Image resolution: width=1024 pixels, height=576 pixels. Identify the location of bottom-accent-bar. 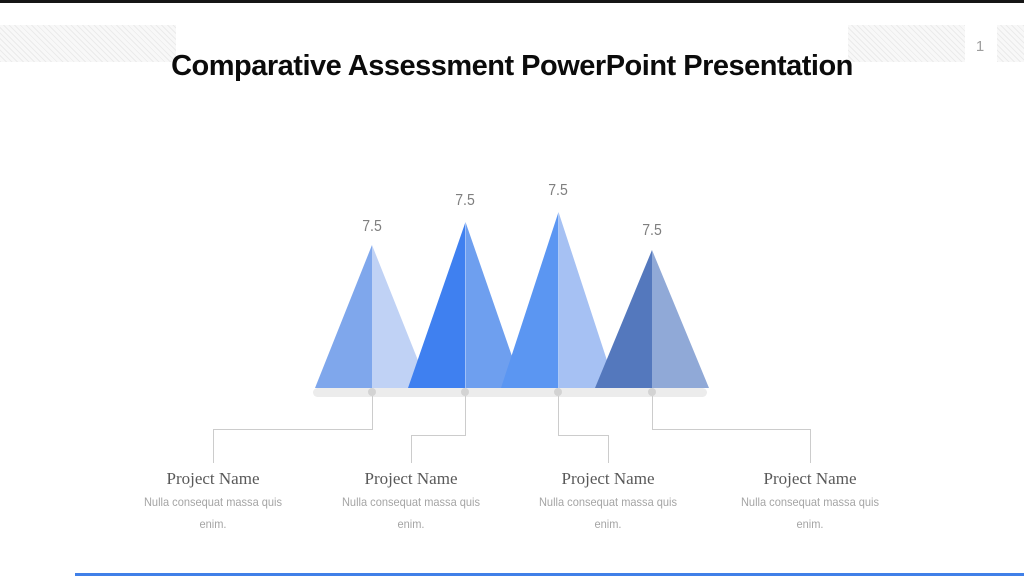
(549, 574).